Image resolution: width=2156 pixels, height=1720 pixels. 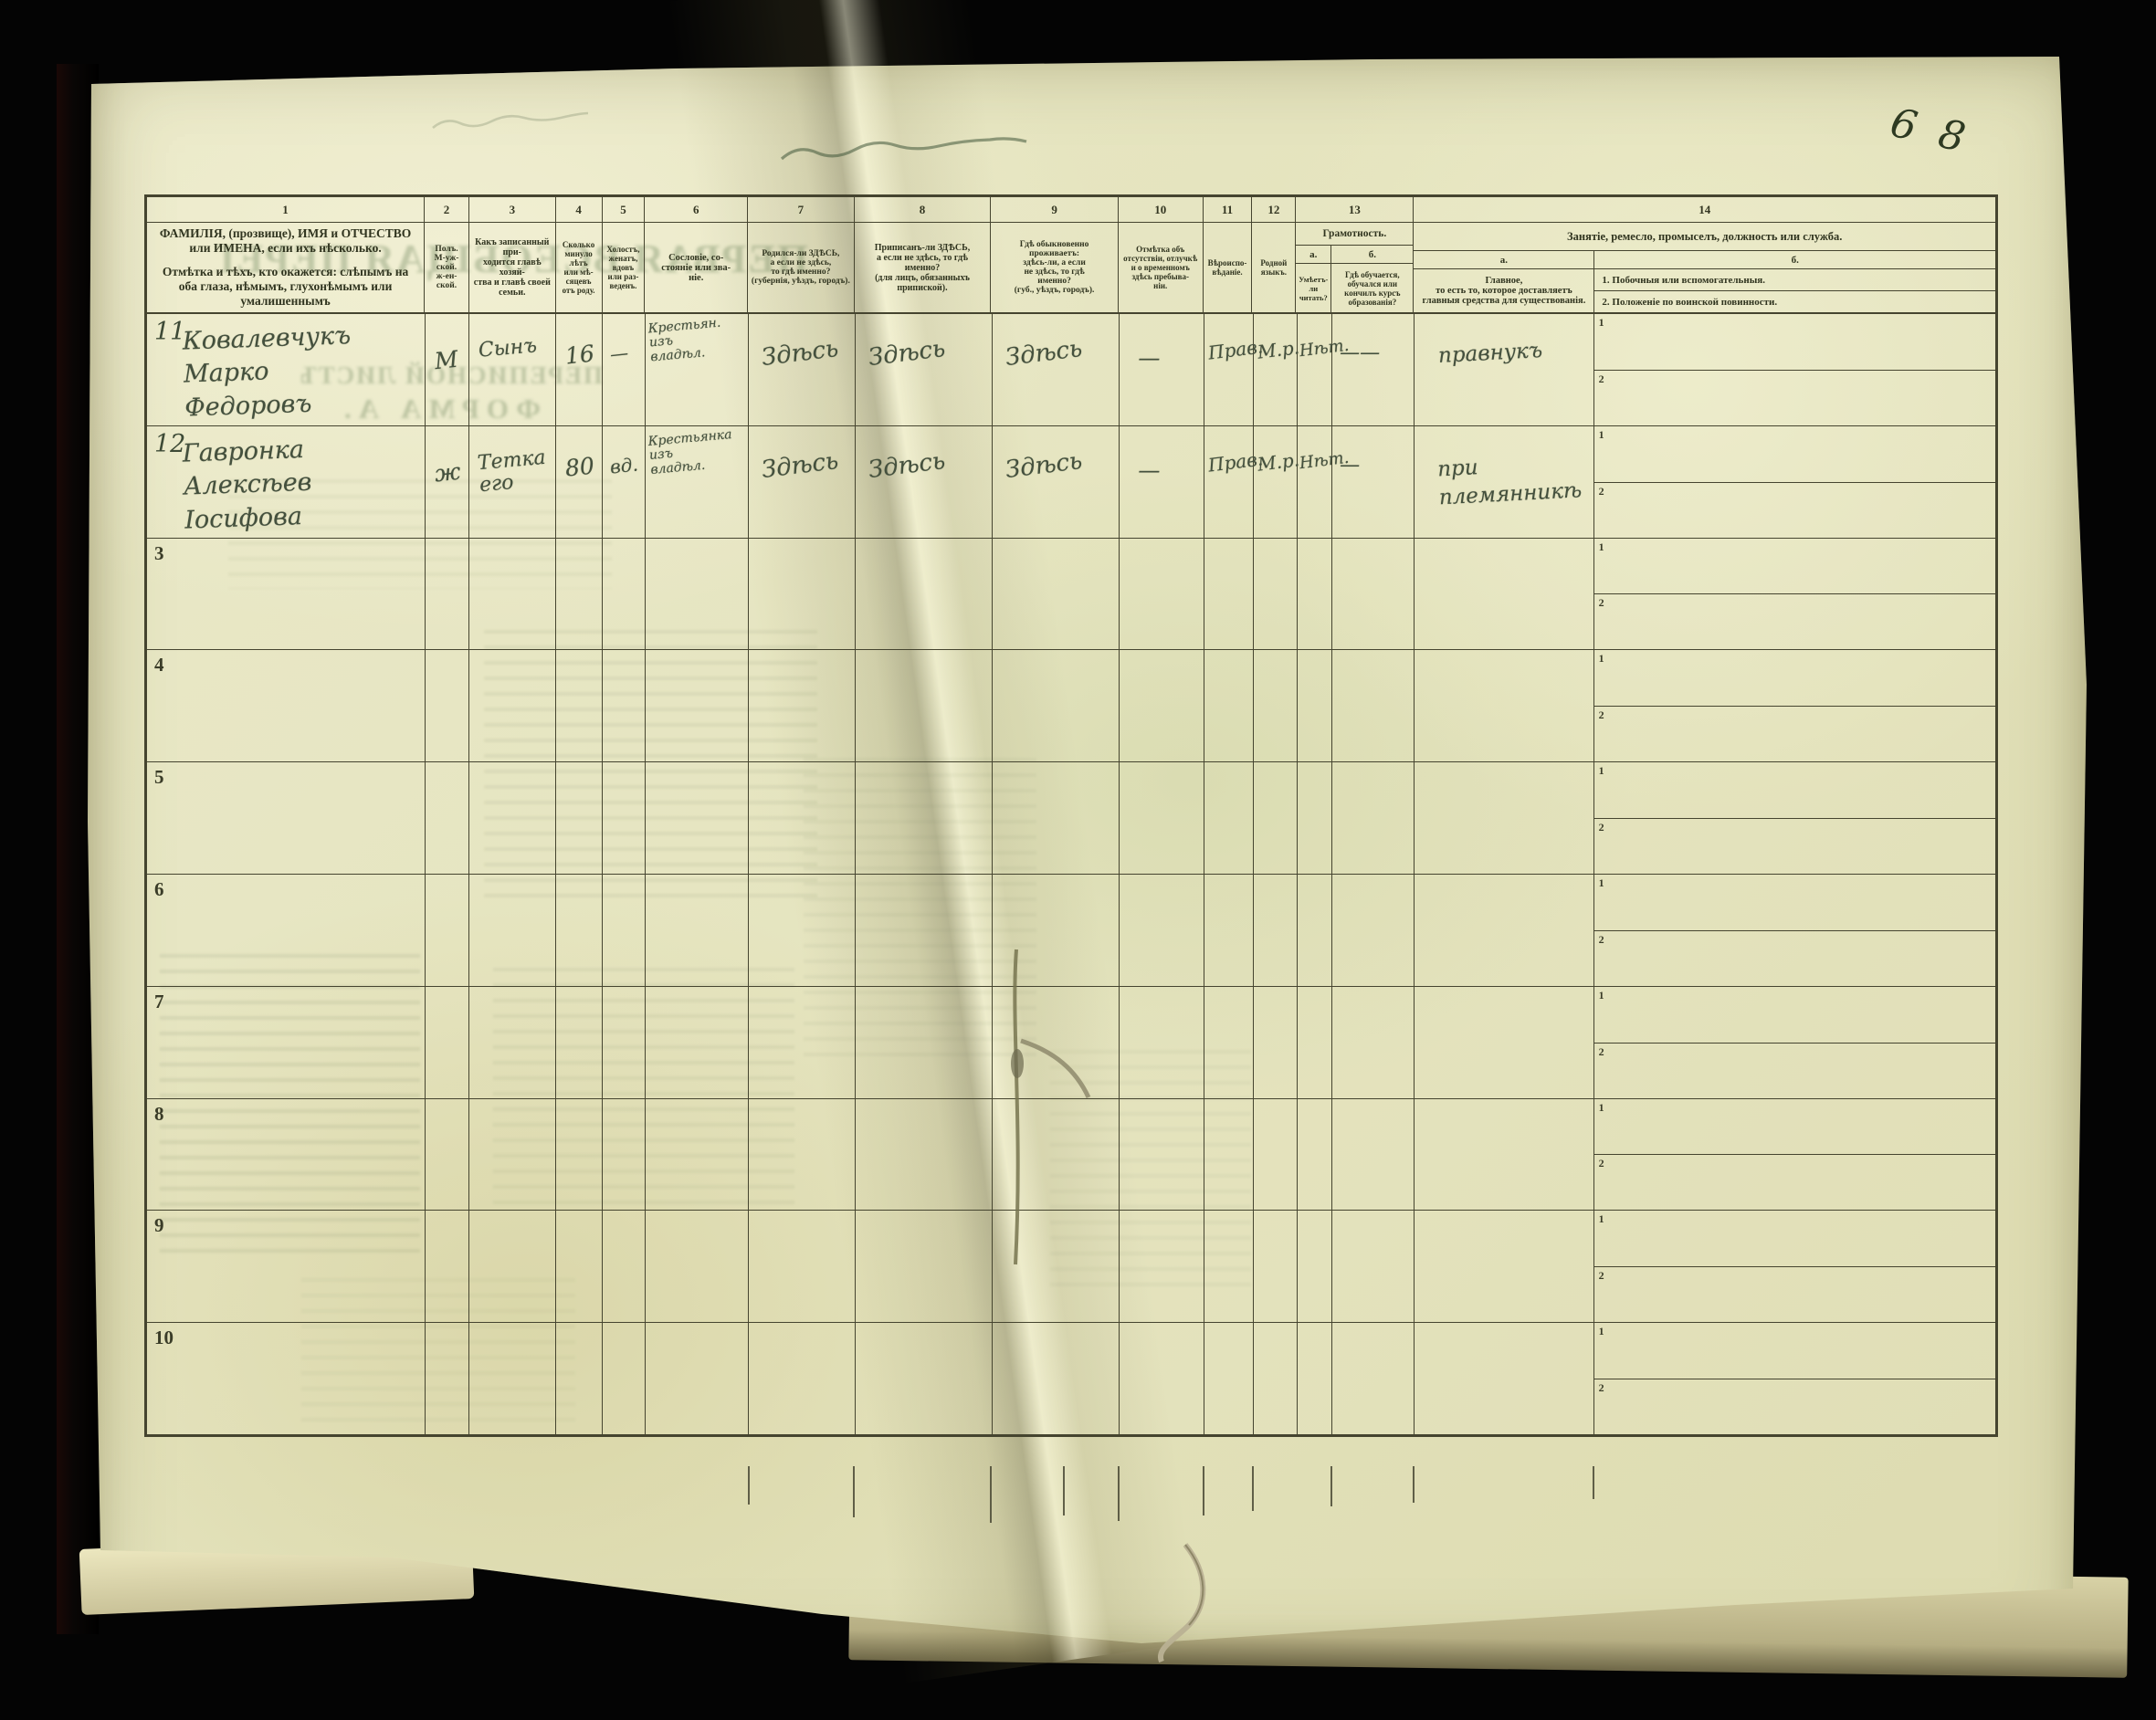 What do you see at coordinates (159, 552) in the screenshot?
I see `row-number: 3` at bounding box center [159, 552].